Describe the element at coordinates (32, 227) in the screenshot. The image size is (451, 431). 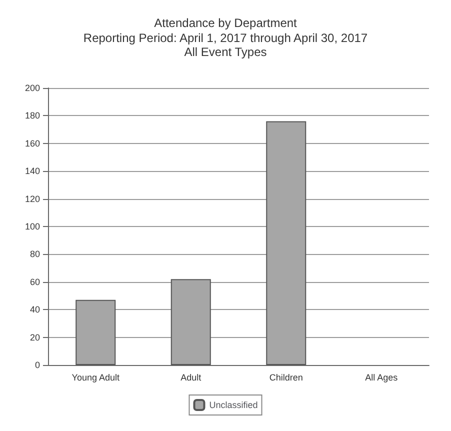
I see `y-tick-label: 100` at that location.